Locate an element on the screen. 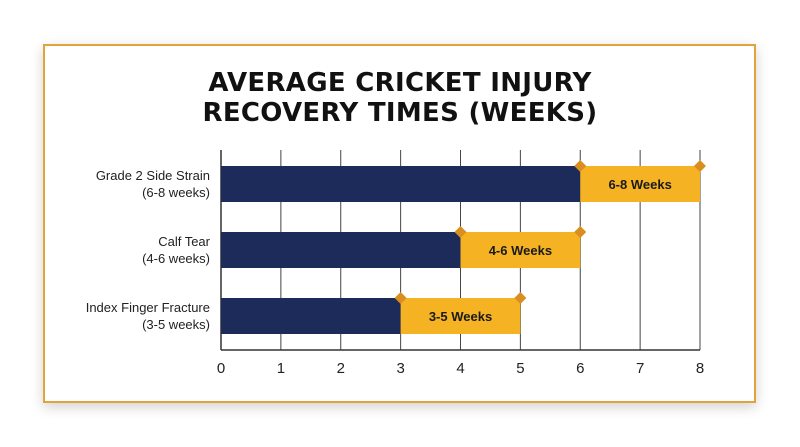 The width and height of the screenshot is (800, 447). x-tick-label: 0 is located at coordinates (221, 368).